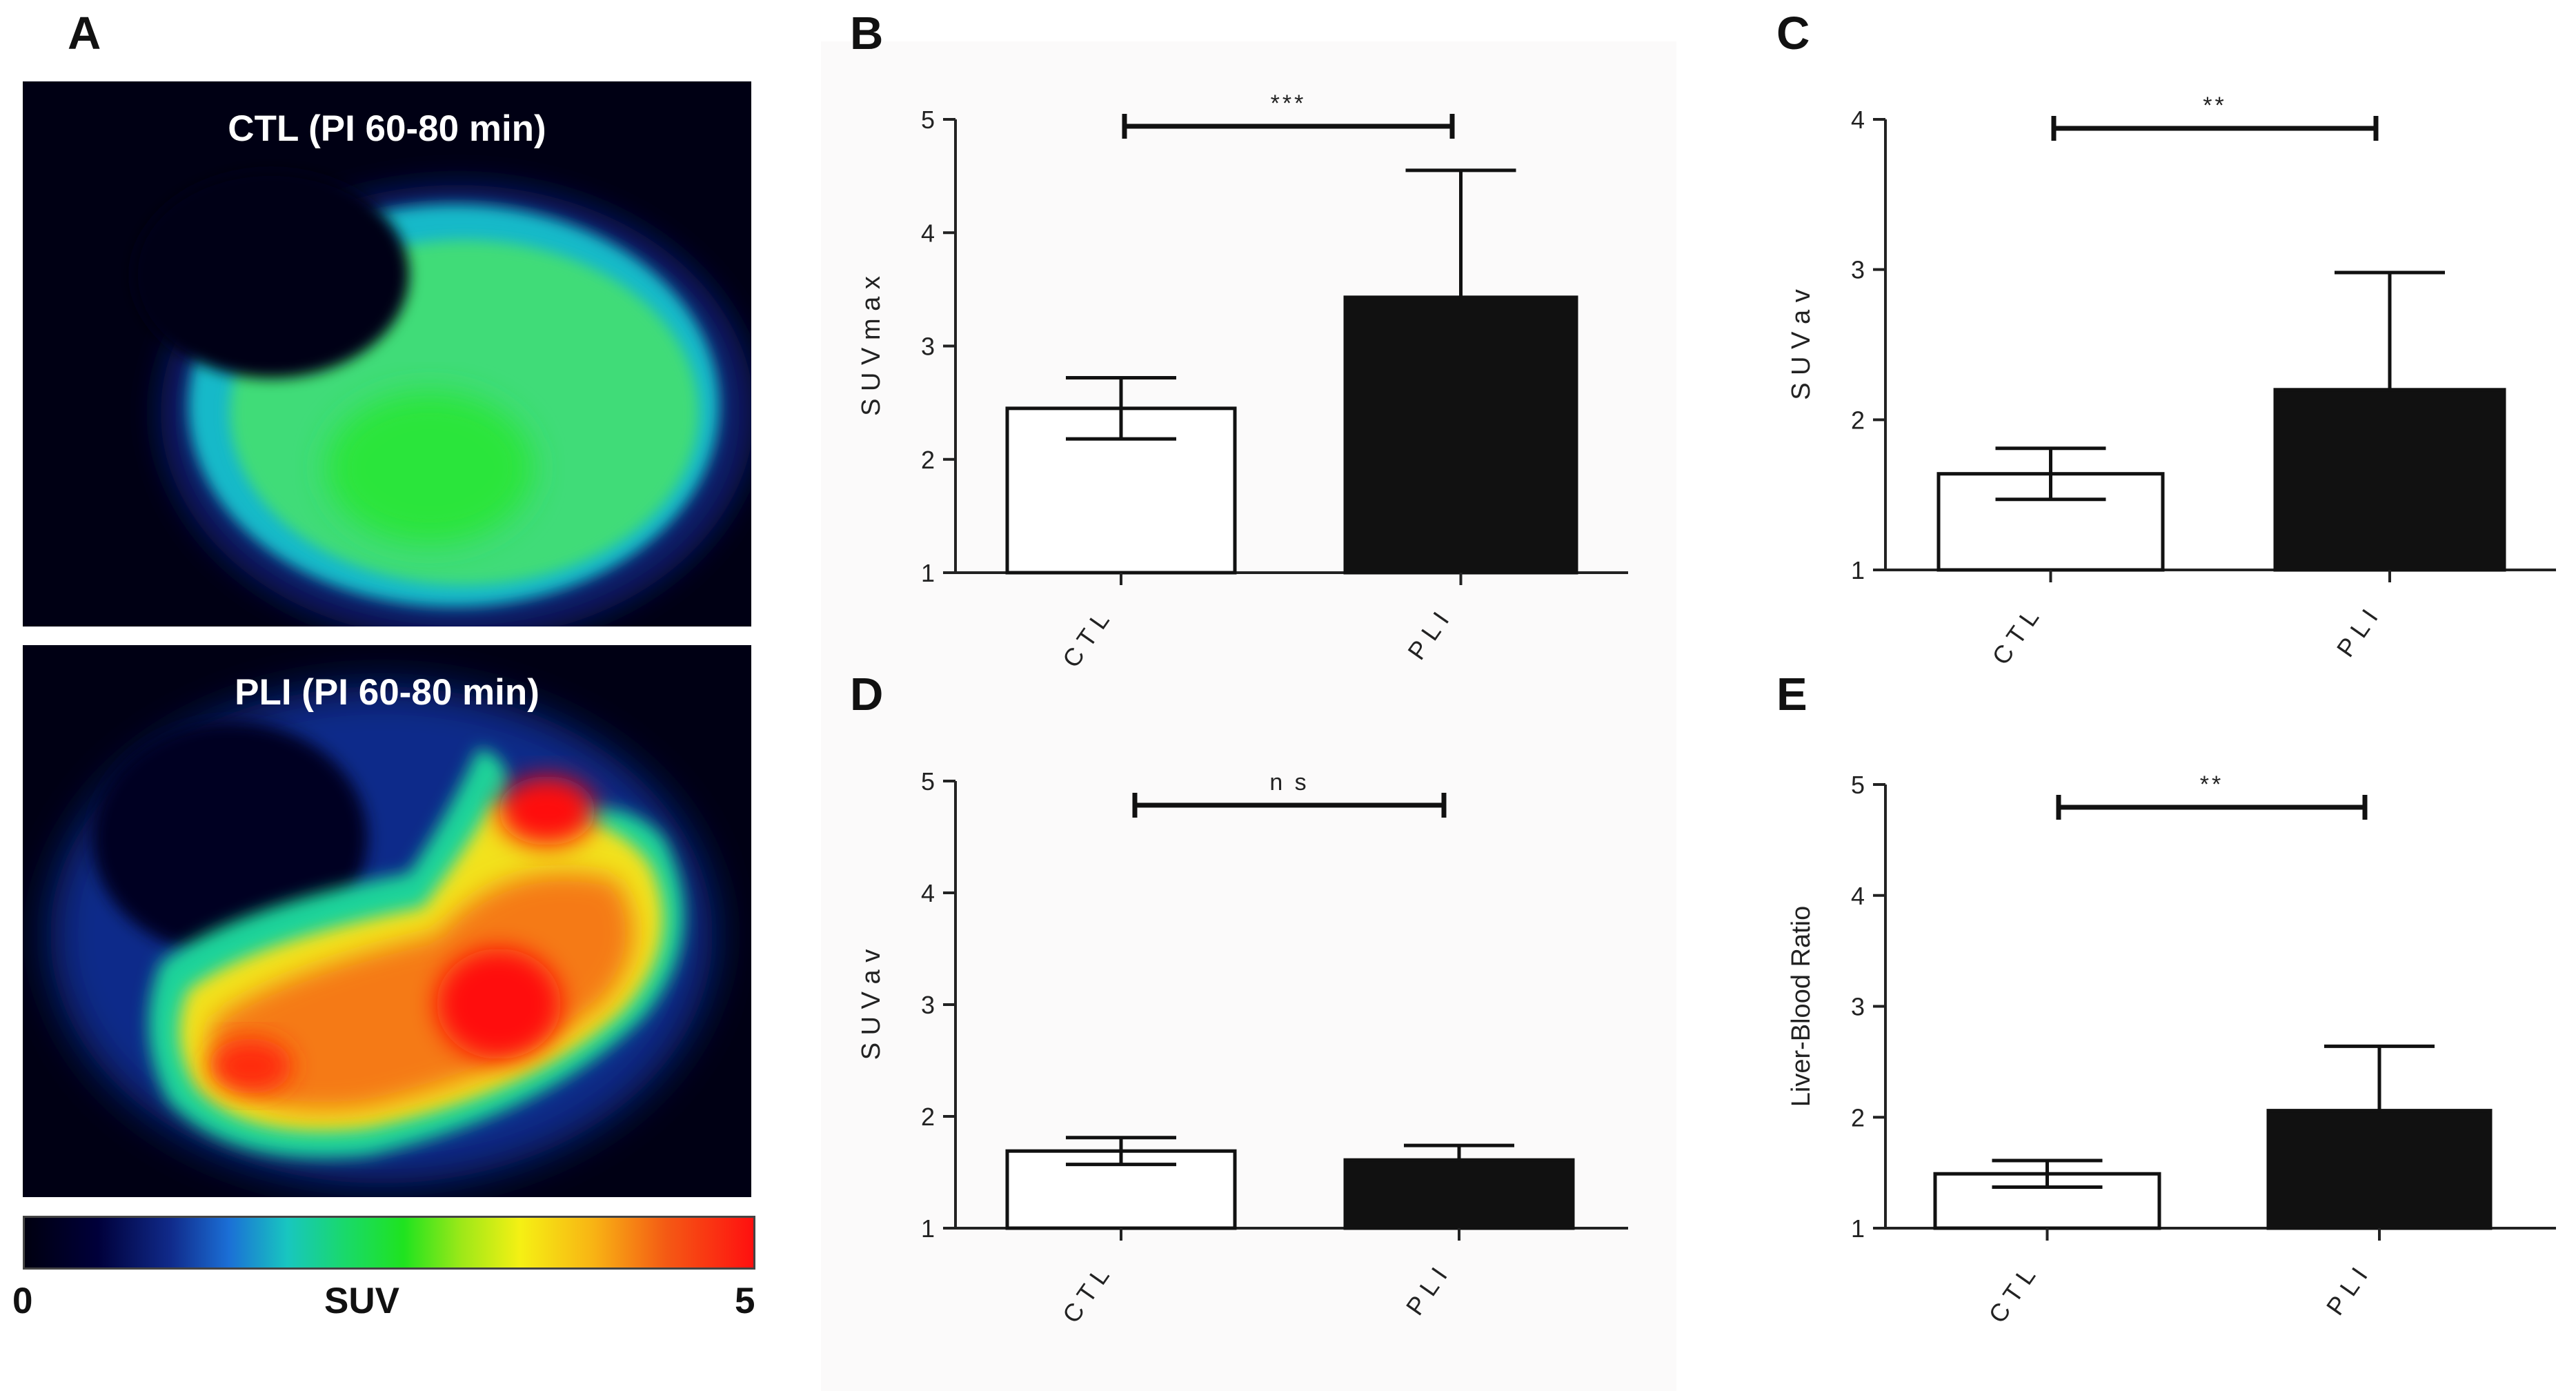 The height and width of the screenshot is (1391, 2576). I want to click on panel-letter-c: C, so click(1793, 33).